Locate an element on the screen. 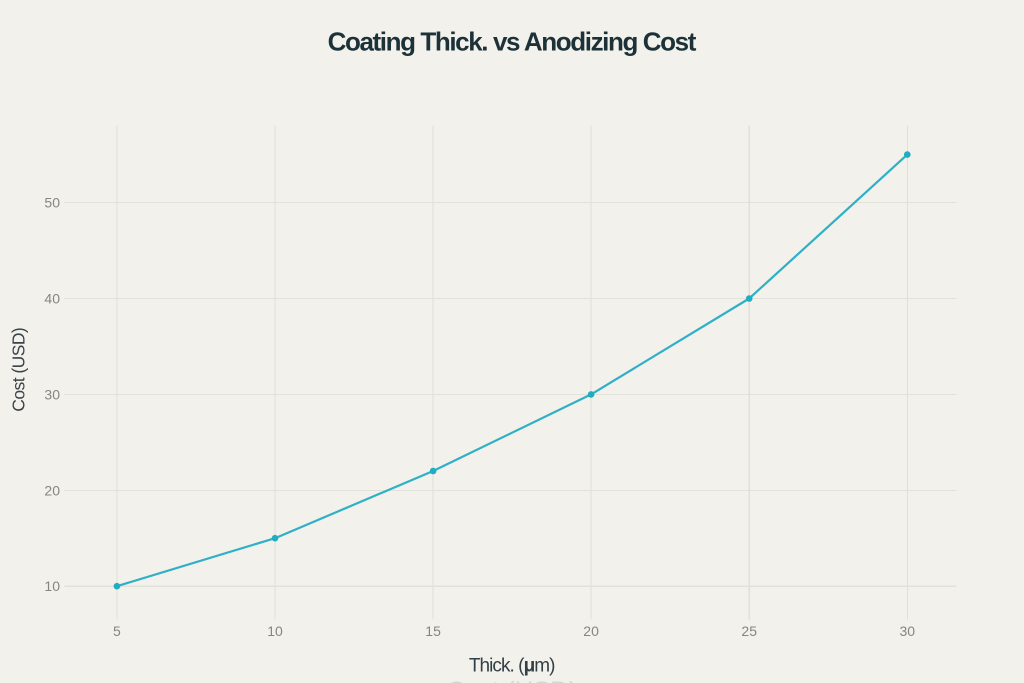 The height and width of the screenshot is (683, 1024). svg-text: 25 is located at coordinates (749, 631).